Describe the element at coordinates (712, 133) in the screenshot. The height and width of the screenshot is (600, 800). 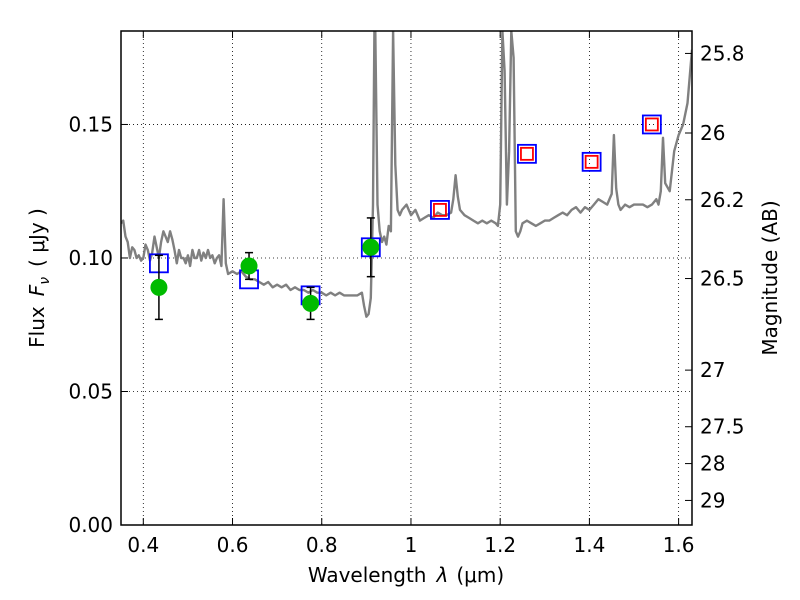
I see `y2-tick-label: 26` at that location.